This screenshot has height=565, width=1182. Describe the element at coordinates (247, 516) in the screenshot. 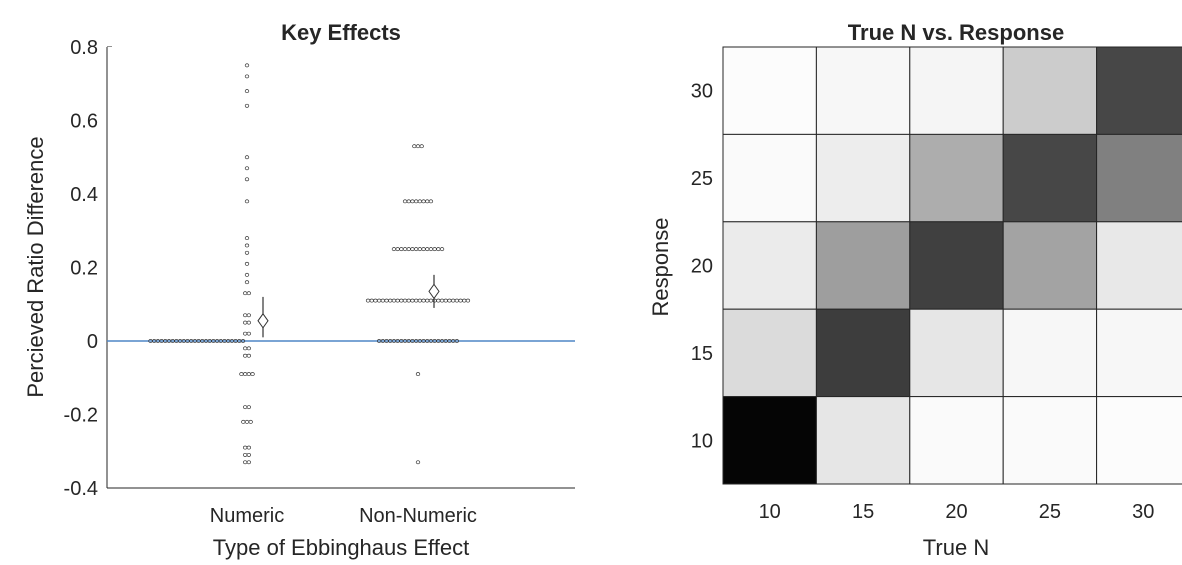

I see `x-tick-label: Numeric` at that location.